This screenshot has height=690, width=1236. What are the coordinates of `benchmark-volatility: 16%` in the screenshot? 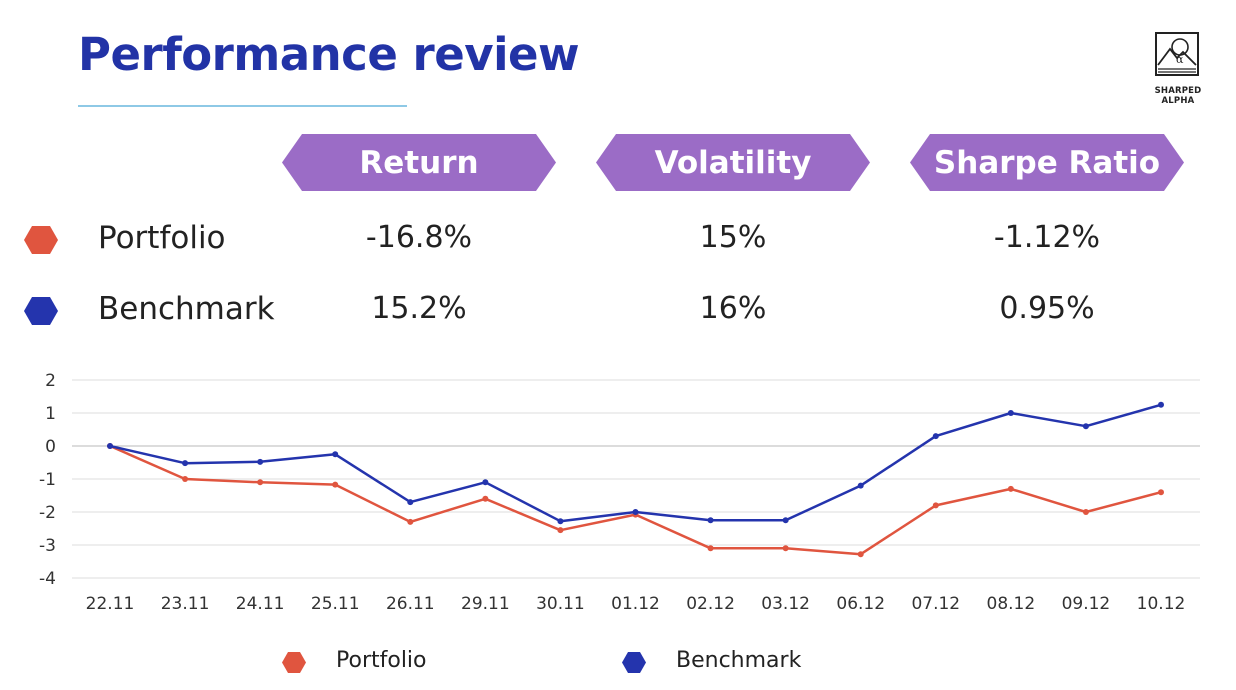 It's located at (733, 308).